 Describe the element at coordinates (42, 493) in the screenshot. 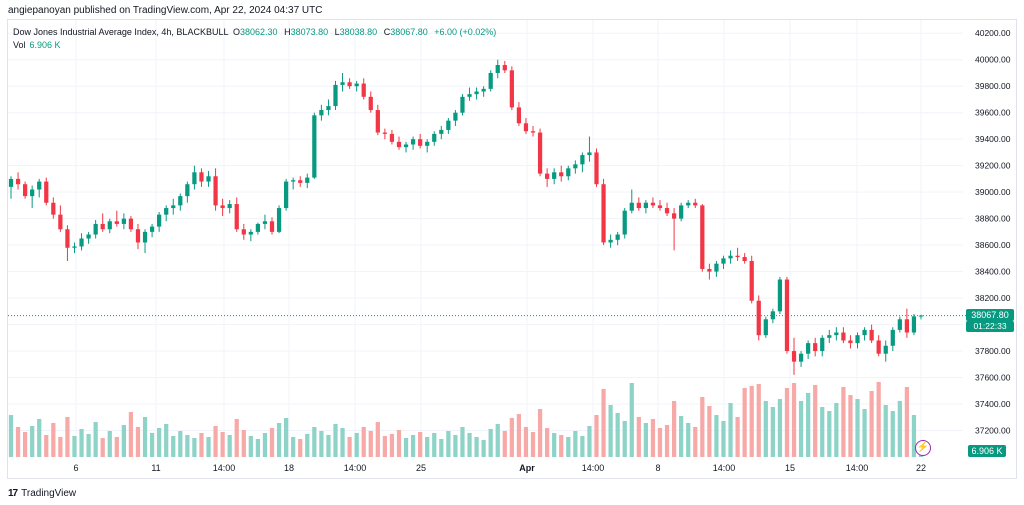

I see `footer-brand: 17 TradingView` at that location.